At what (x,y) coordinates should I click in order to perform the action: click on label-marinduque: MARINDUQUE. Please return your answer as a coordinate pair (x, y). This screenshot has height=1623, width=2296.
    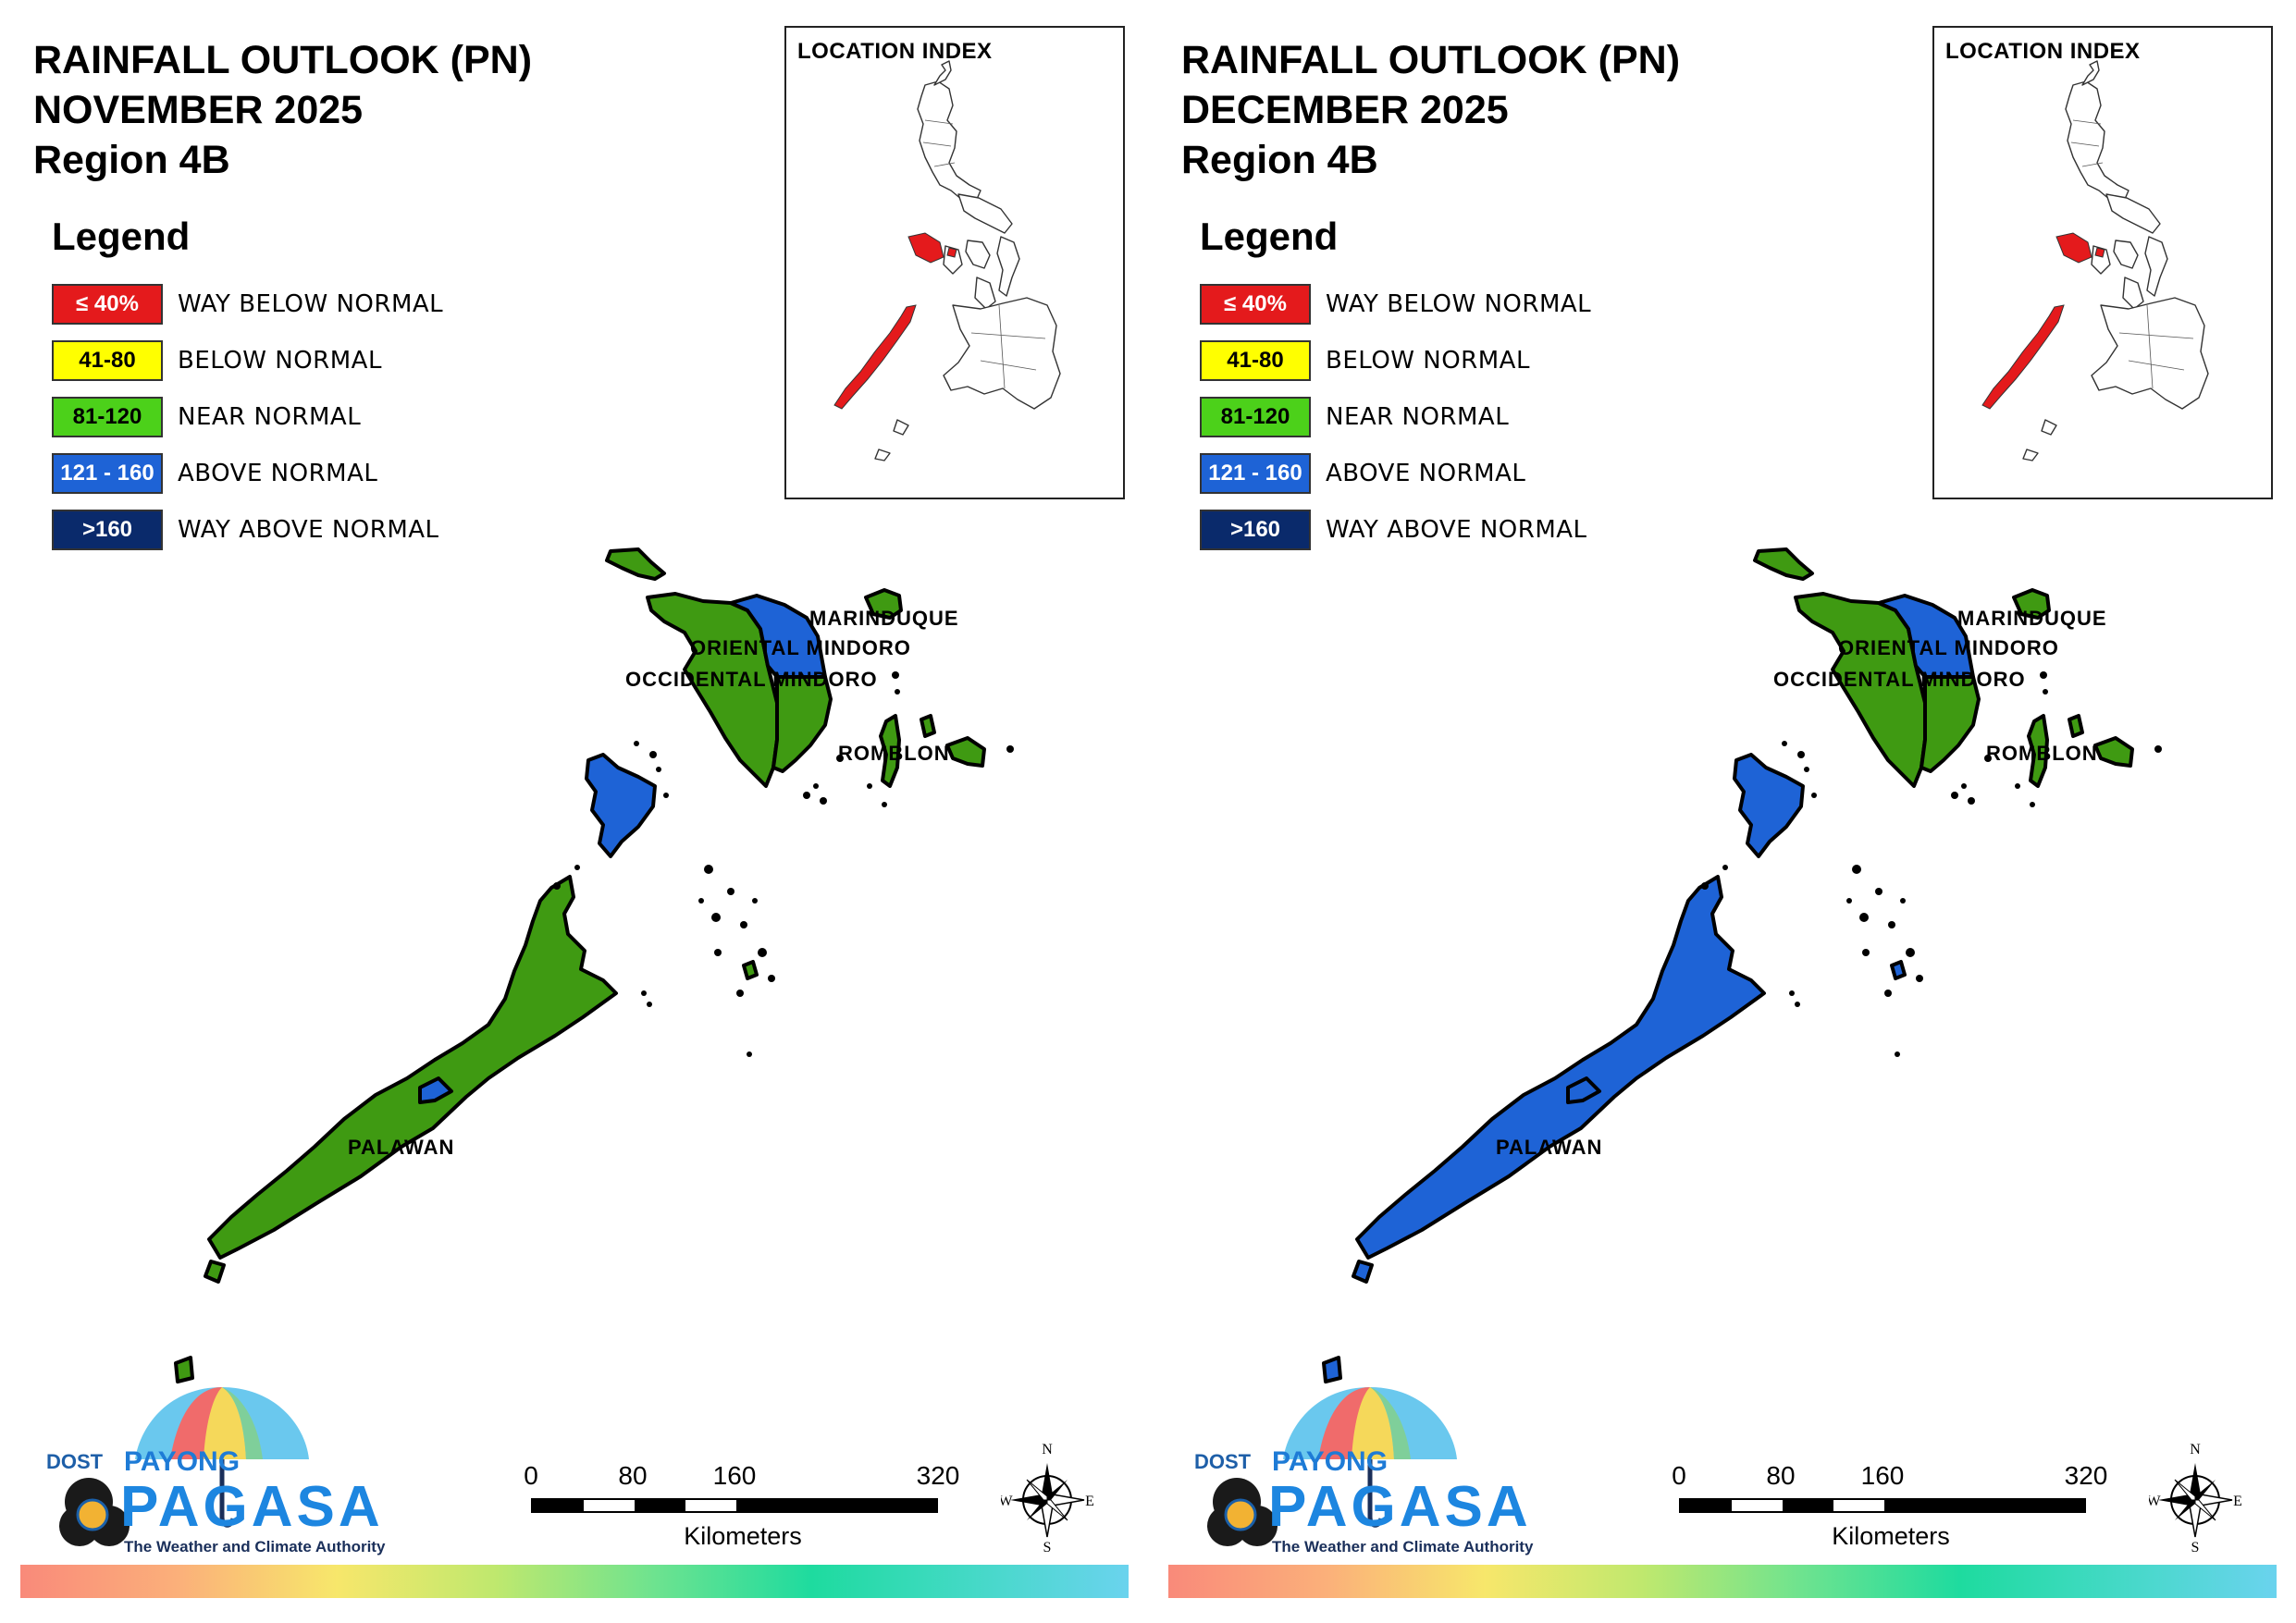
    Looking at the image, I should click on (2032, 618).